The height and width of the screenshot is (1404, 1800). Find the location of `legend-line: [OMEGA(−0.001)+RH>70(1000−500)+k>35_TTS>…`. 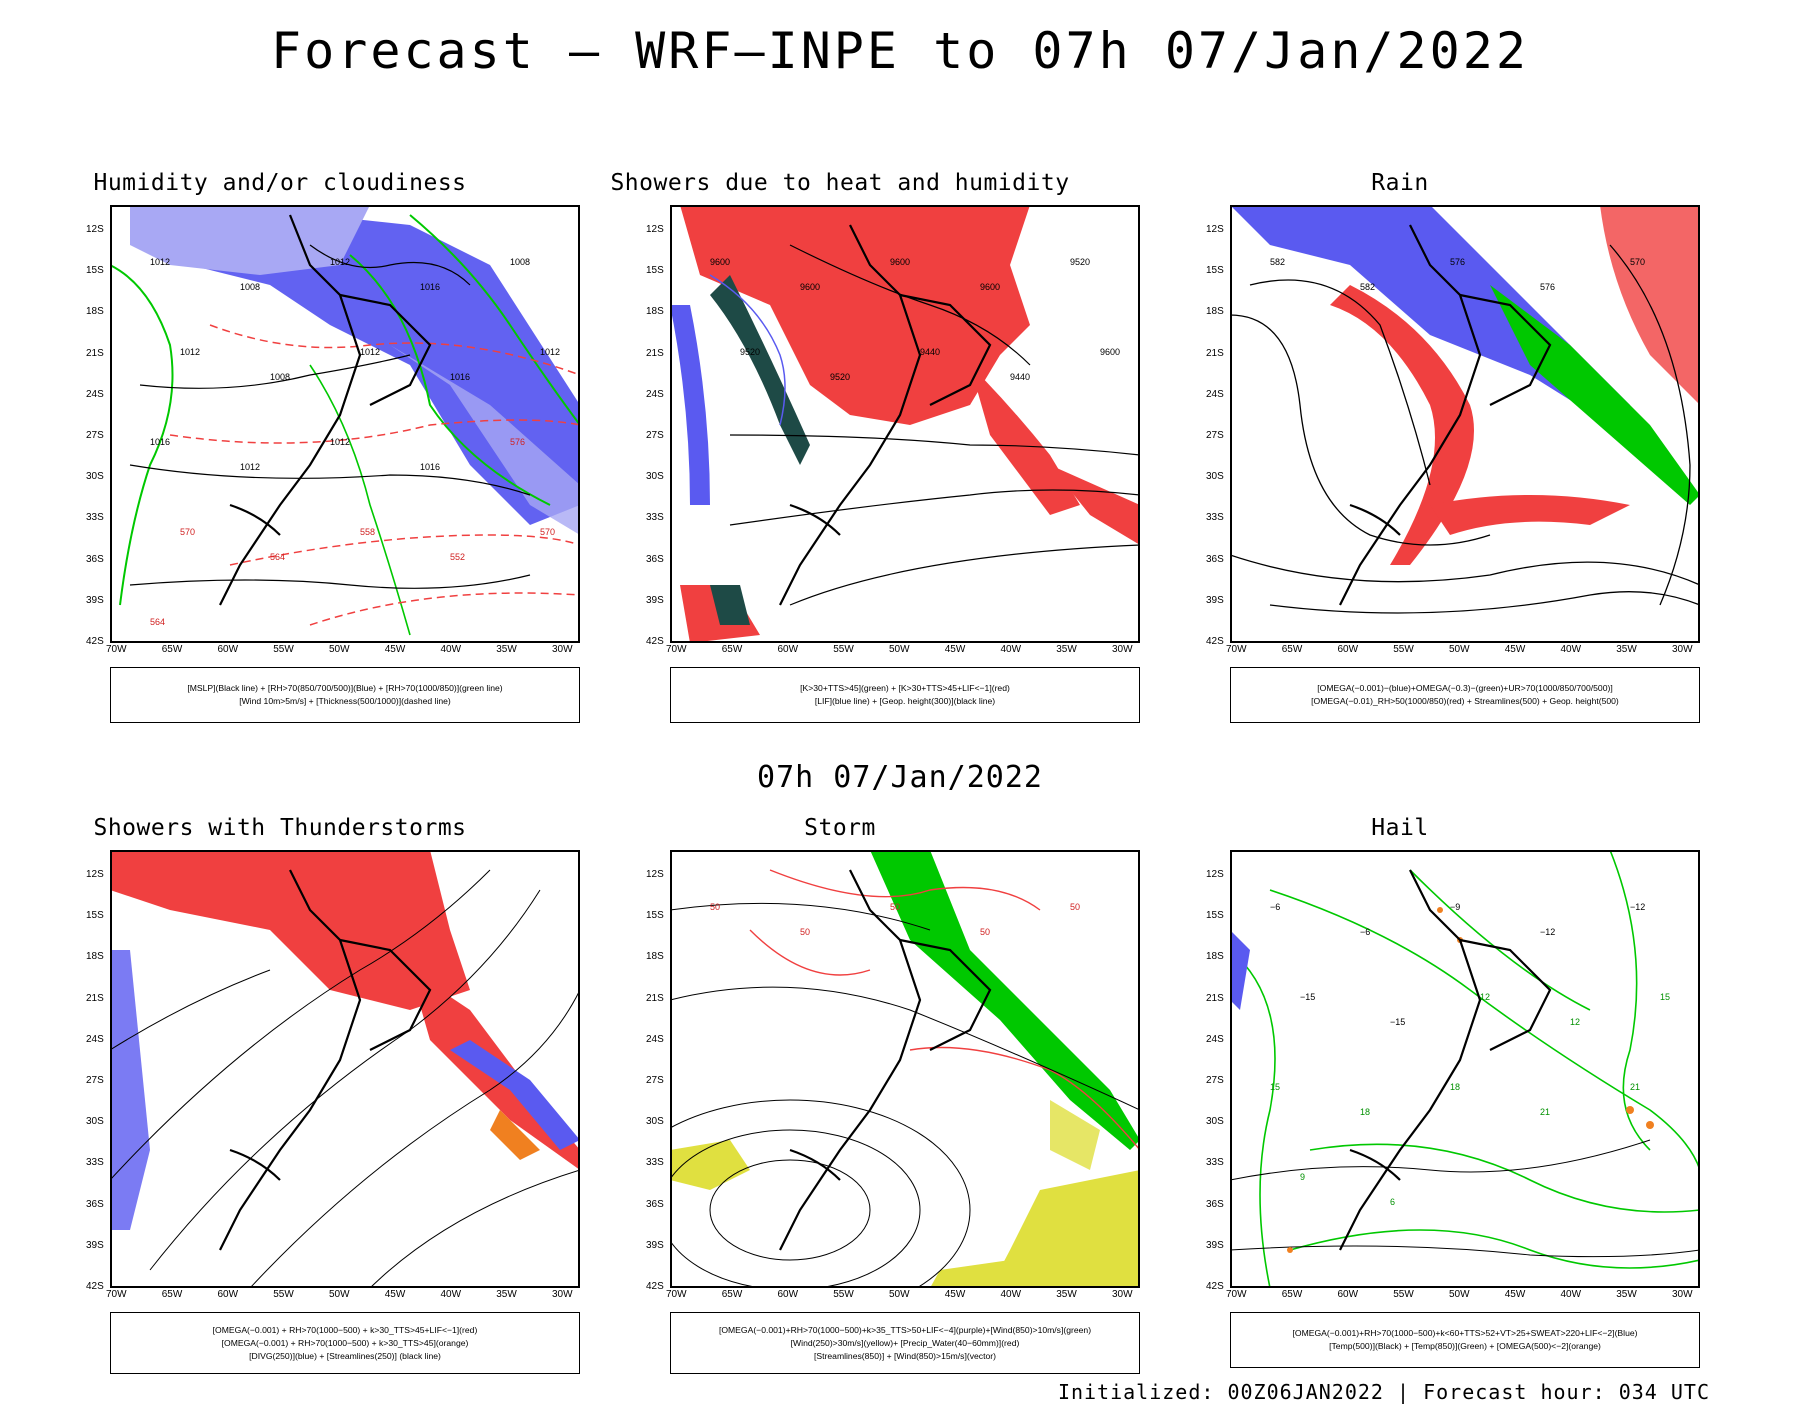

legend-line: [OMEGA(−0.001)+RH>70(1000−500)+k>35_TTS>… is located at coordinates (905, 1329).